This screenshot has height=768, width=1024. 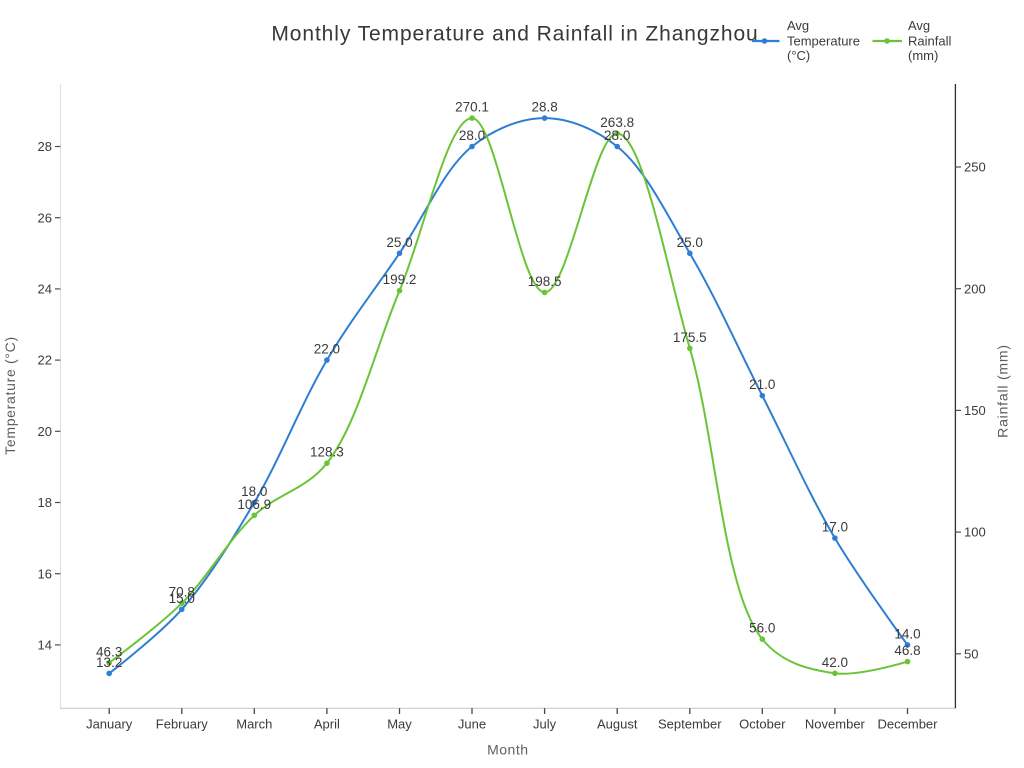 I want to click on svg-text: August, so click(x=617, y=724).